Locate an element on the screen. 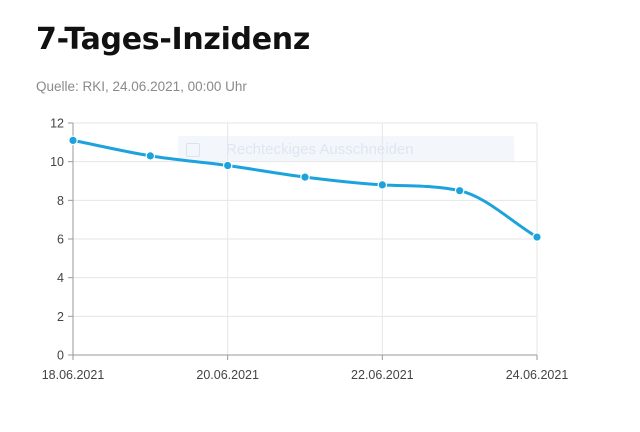 The height and width of the screenshot is (432, 640). y-tick-label: 12 is located at coordinates (57, 124).